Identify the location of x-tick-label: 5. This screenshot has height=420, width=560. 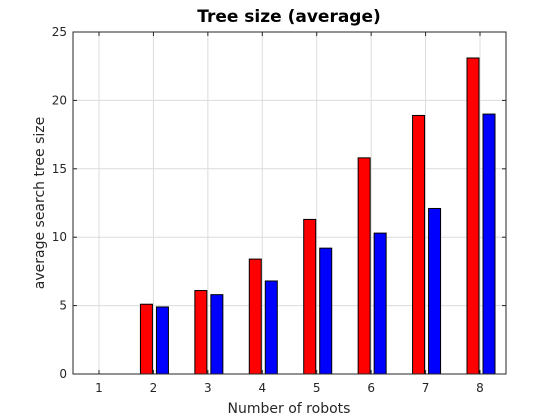
(317, 388).